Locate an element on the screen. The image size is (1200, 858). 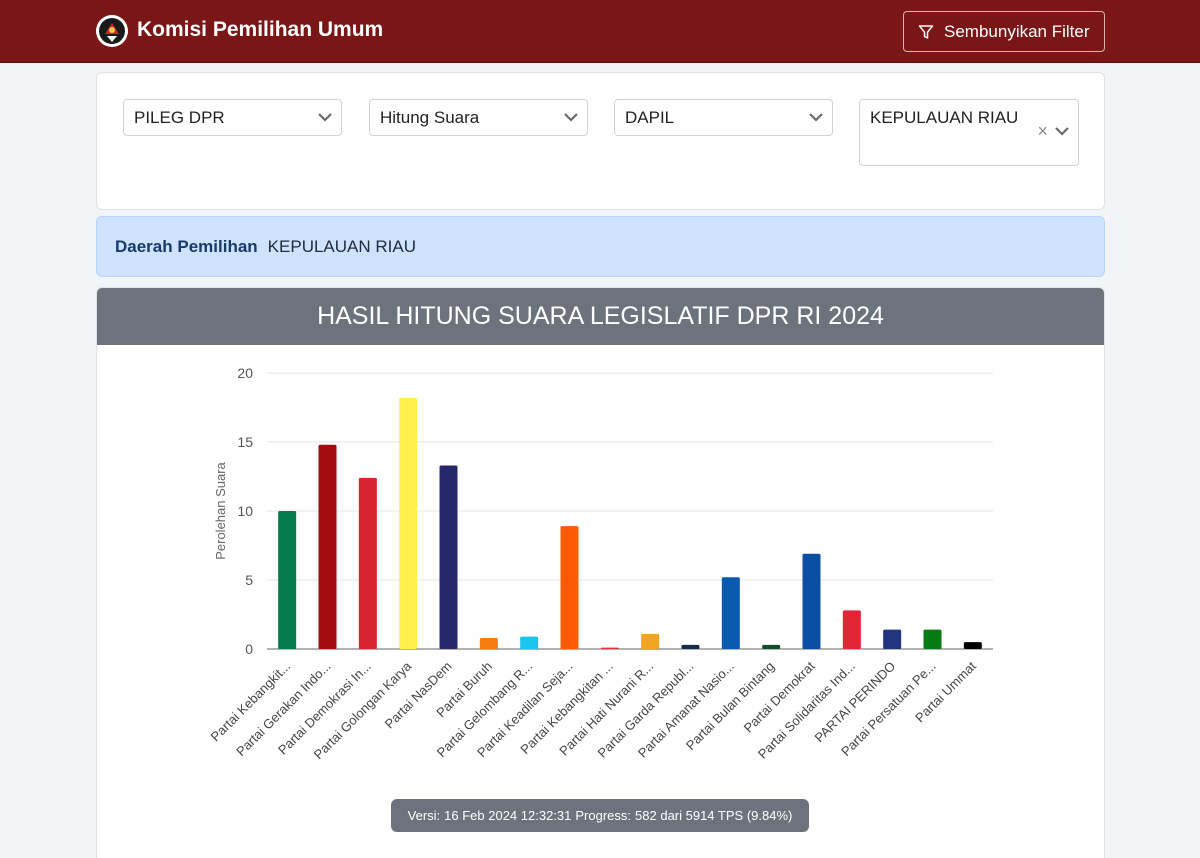
progress-label: Progress: is located at coordinates (603, 815).